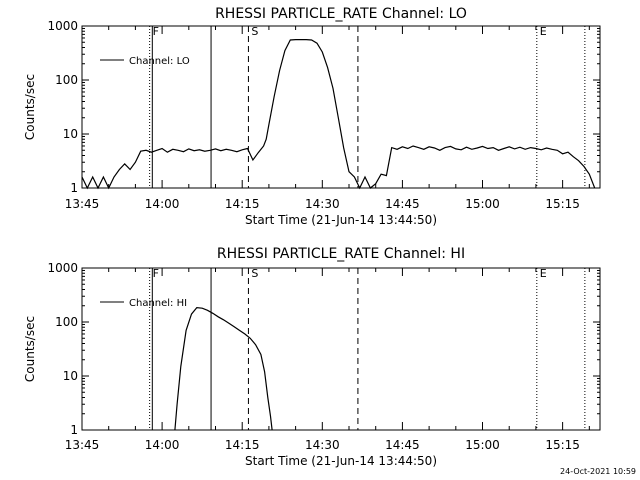 This screenshot has height=480, width=640. I want to click on series-line, so click(223, 368).